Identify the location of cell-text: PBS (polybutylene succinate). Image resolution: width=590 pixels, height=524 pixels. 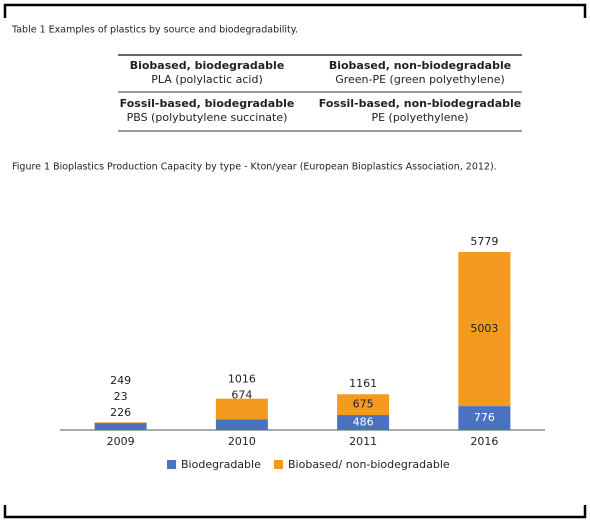
(207, 117).